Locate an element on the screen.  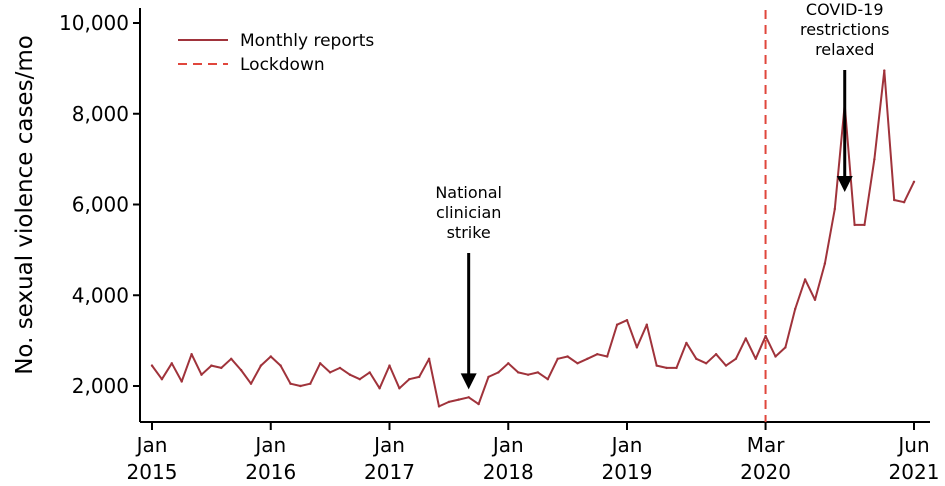
x-tick-year-label: 2020 is located at coordinates (765, 472).